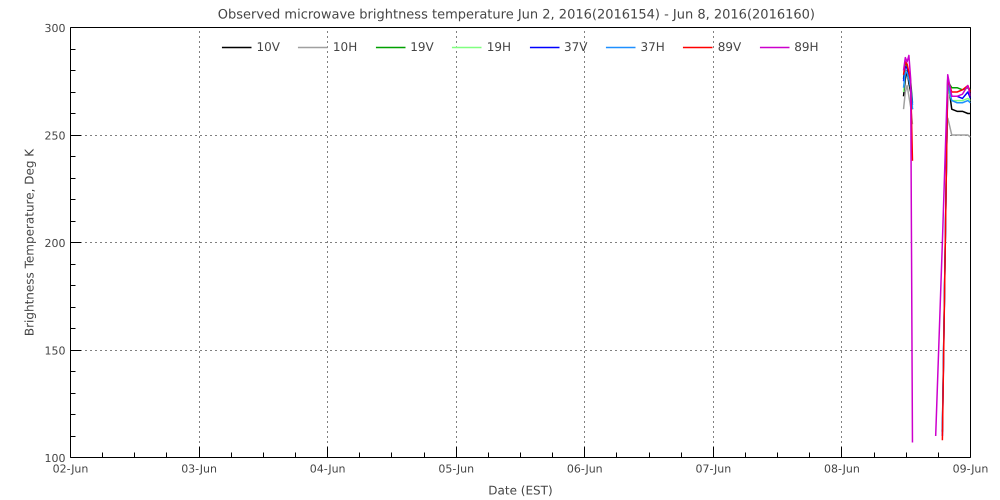 The height and width of the screenshot is (500, 1000). What do you see at coordinates (730, 47) in the screenshot?
I see `legend-label: 89V` at bounding box center [730, 47].